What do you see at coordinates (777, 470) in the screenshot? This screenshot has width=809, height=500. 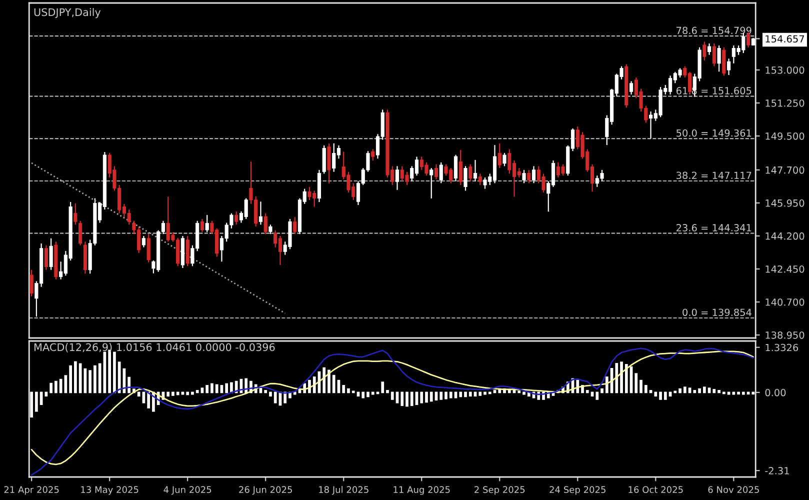 I see `y-tick-label: -2.31` at bounding box center [777, 470].